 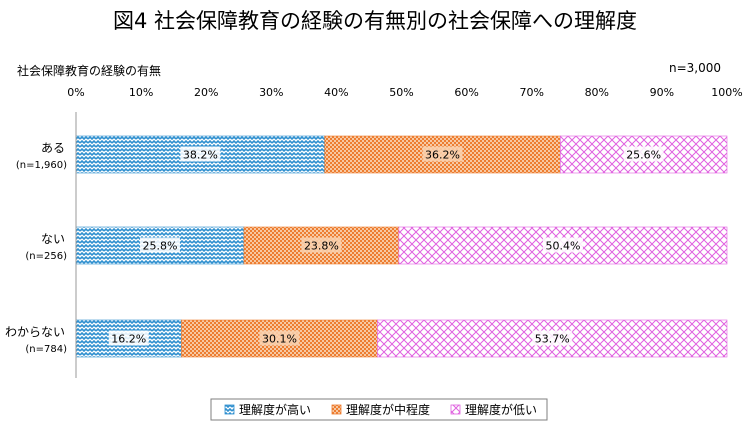 I want to click on x-tick-label: 100%, so click(x=726, y=92).